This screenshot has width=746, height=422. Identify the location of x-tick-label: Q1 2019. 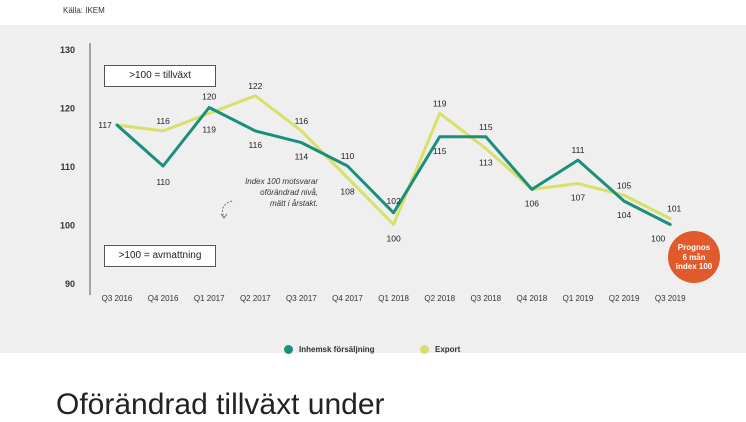
(578, 298).